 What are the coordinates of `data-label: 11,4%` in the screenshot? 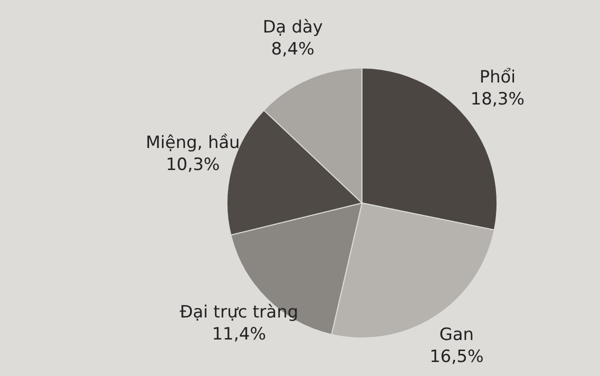 It's located at (239, 334).